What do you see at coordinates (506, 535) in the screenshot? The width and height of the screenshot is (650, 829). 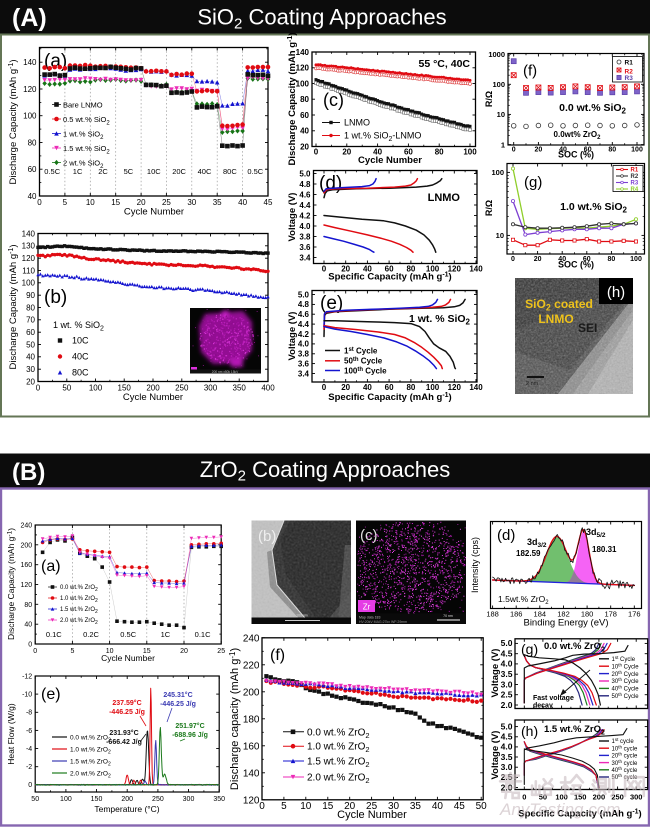 I see `svg-text: (d)` at bounding box center [506, 535].